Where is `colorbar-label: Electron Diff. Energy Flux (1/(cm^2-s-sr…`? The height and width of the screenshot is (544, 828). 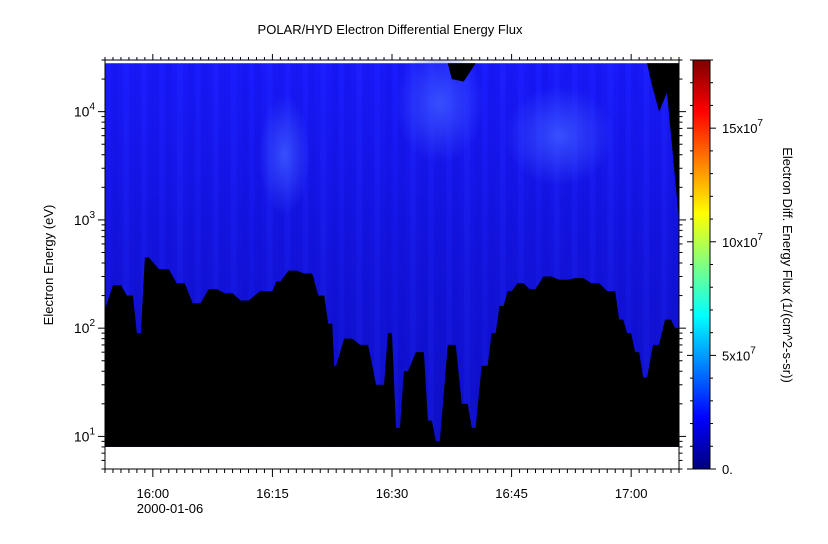 colorbar-label: Electron Diff. Energy Flux (1/(cm^2-s-sr… is located at coordinates (787, 265).